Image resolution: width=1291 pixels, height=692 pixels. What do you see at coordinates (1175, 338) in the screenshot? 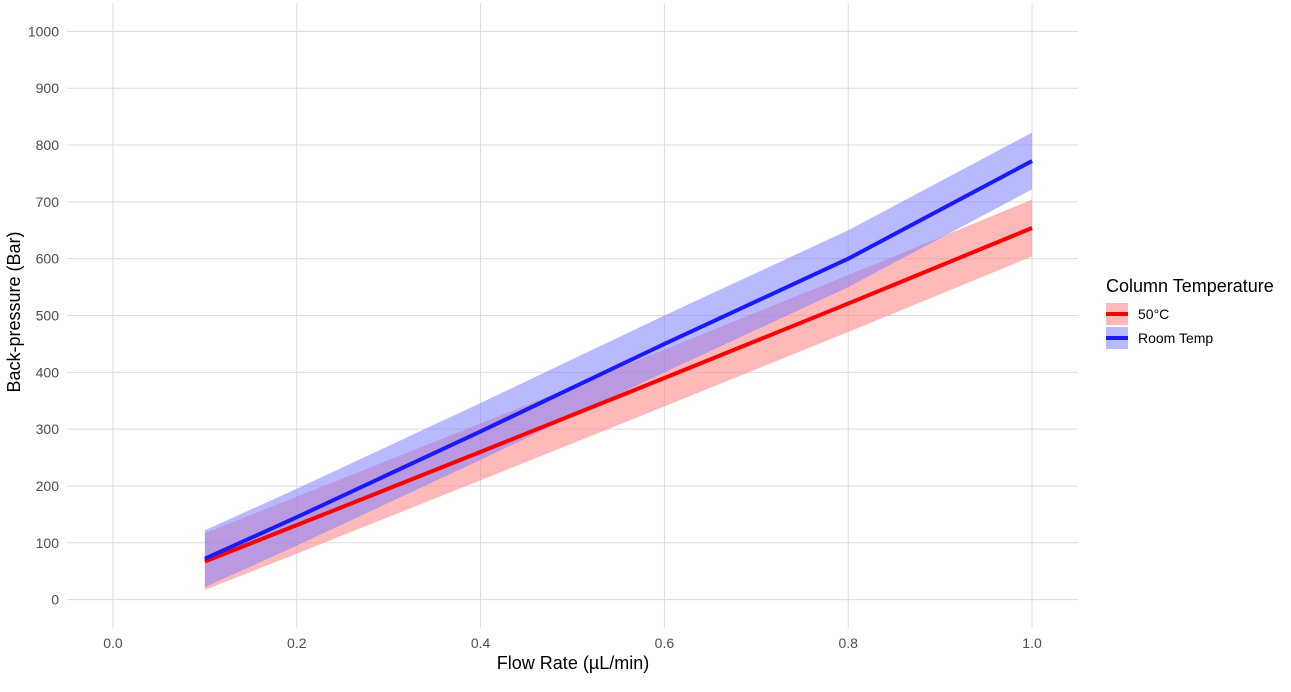
I see `legend-label: Room Temp` at bounding box center [1175, 338].